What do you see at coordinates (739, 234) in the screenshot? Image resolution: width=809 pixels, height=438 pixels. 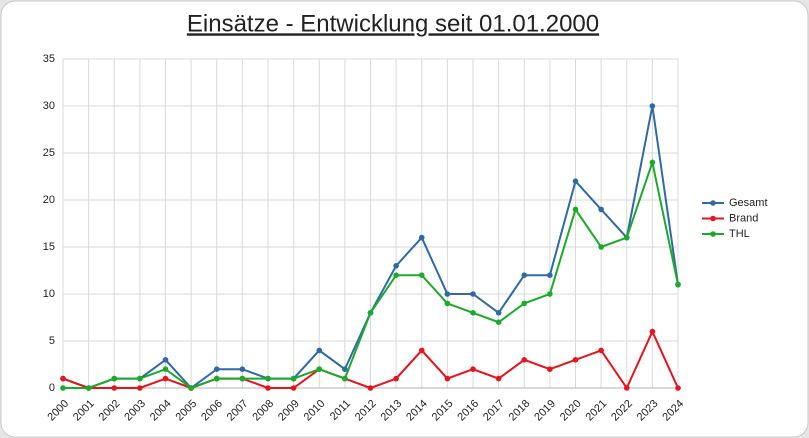 I see `legend-label: THL` at bounding box center [739, 234].